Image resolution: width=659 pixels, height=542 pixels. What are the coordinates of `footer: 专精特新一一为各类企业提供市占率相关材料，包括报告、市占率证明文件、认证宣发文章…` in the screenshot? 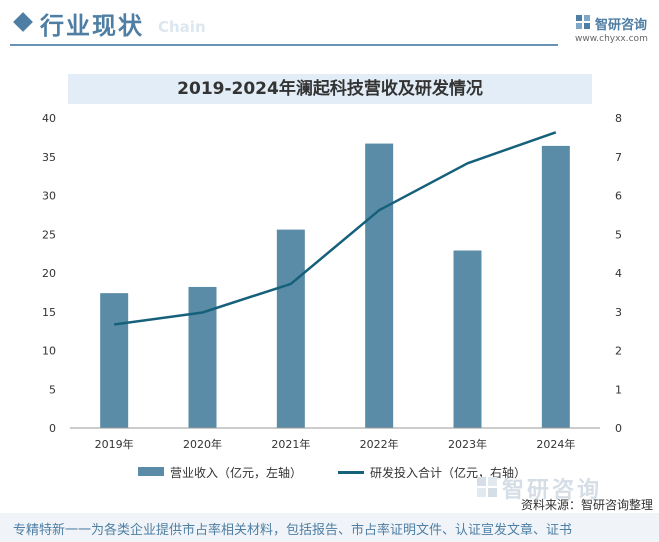 It's located at (329, 527).